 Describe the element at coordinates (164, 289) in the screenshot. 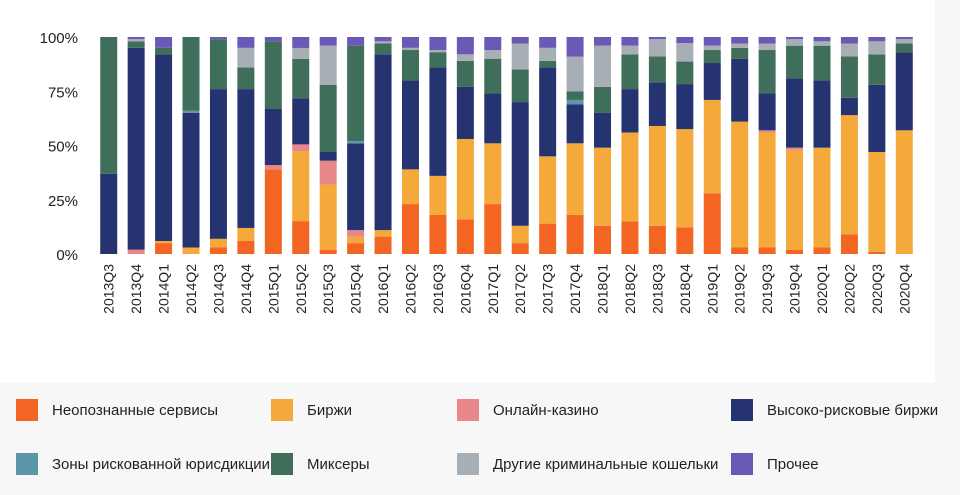

I see `x-tick-label: 2014Q1` at that location.